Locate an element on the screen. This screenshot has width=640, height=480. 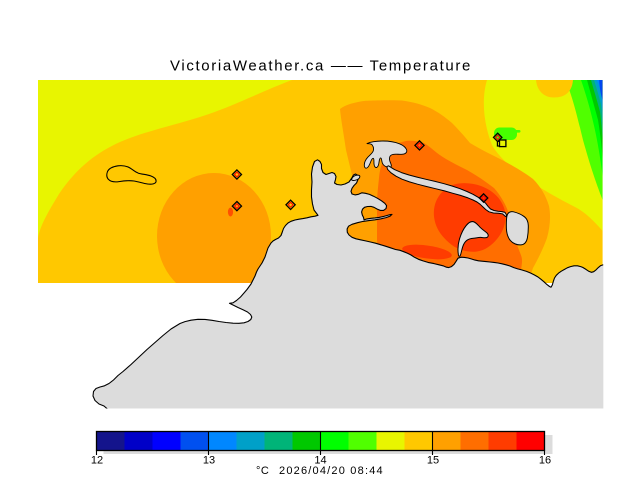
svg-text: °C is located at coordinates (262, 471).